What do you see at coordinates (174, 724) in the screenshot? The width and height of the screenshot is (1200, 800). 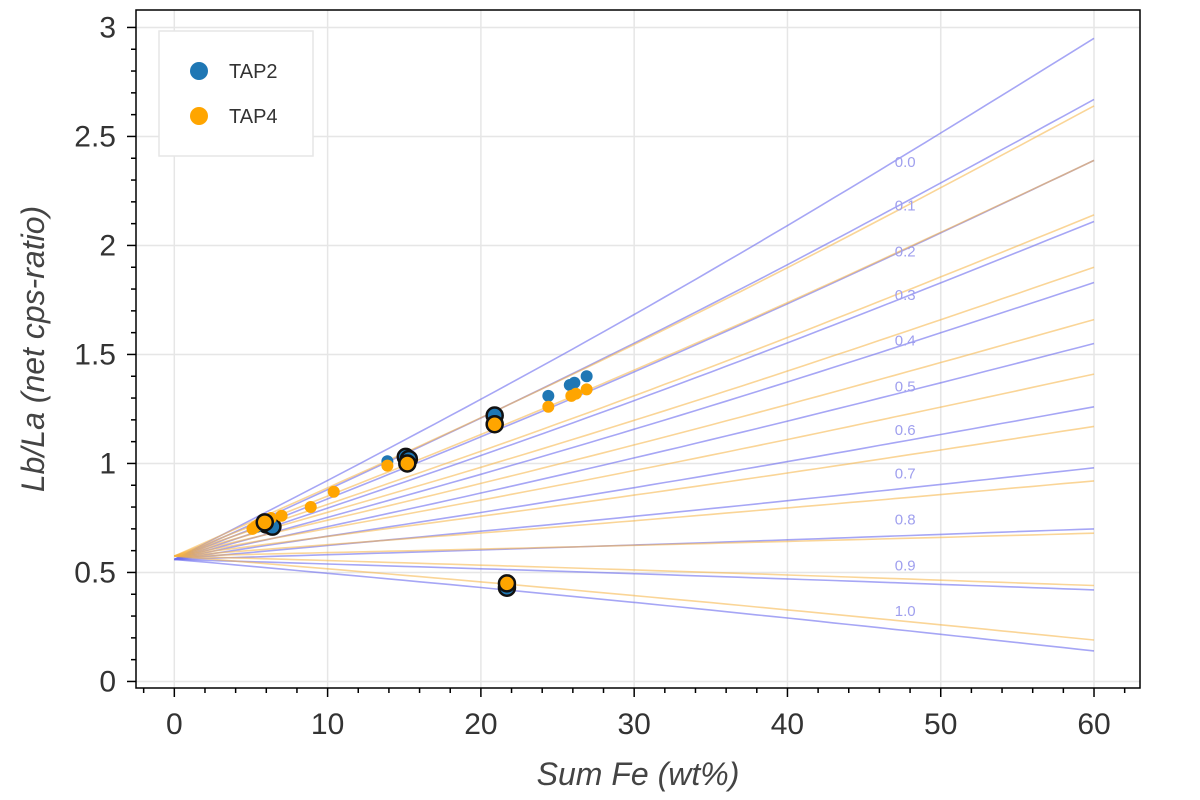 I see `x-tick-label: 0` at bounding box center [174, 724].